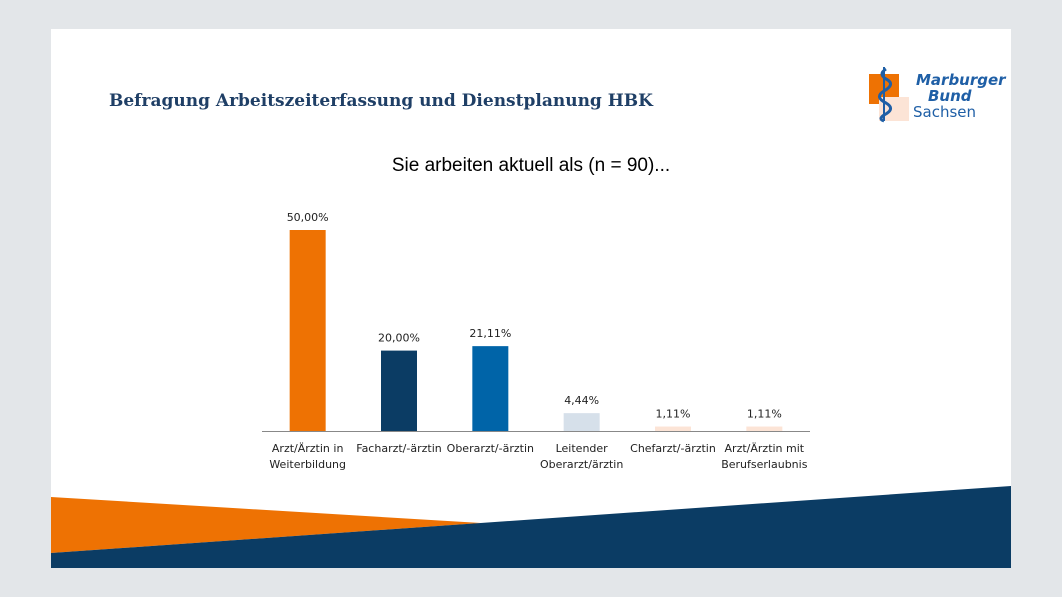 The image size is (1062, 597). Describe the element at coordinates (399, 338) in the screenshot. I see `data-label: 20,00%` at that location.